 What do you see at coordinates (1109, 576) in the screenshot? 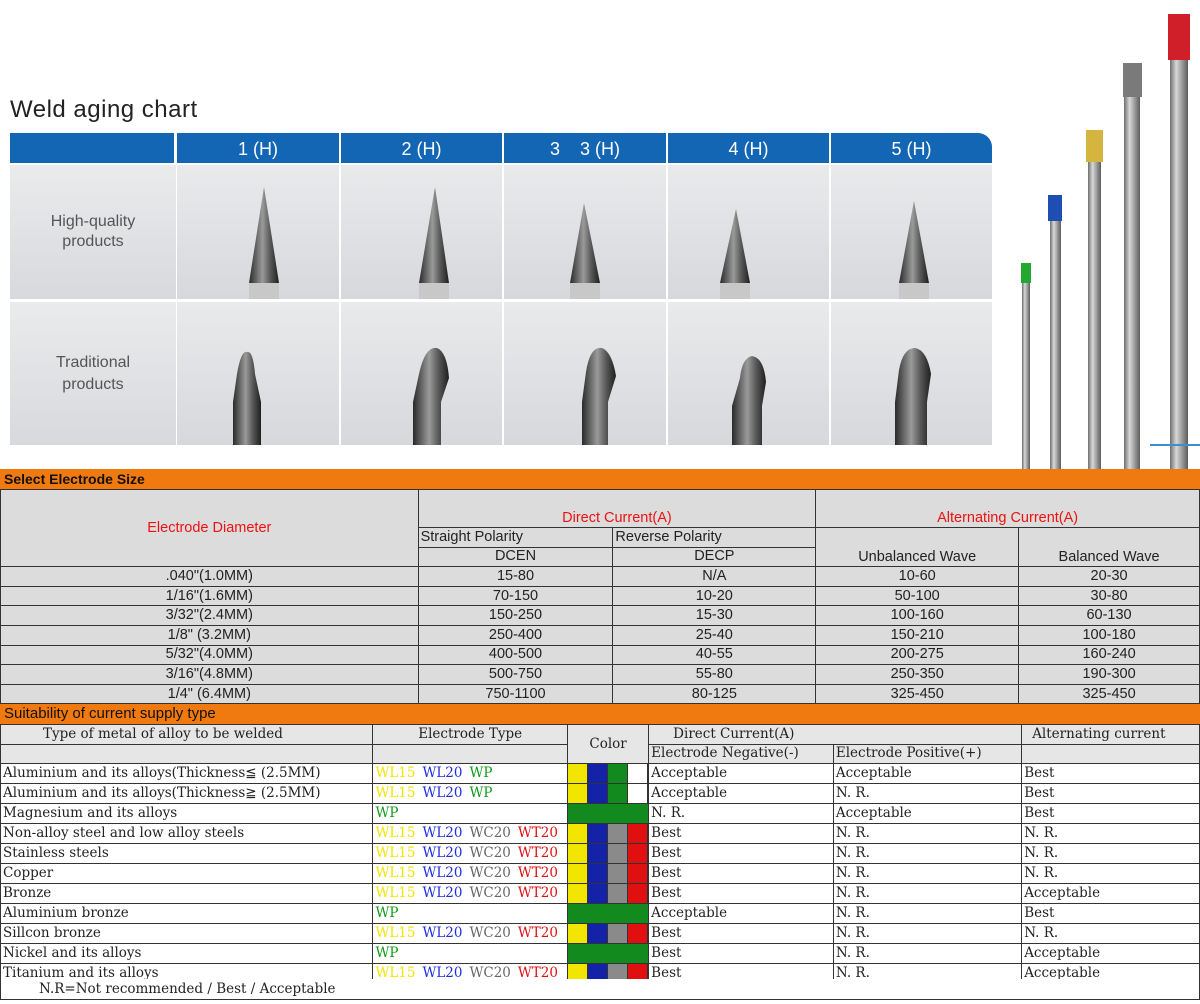
I see `balanced-cell: 20-30` at bounding box center [1109, 576].